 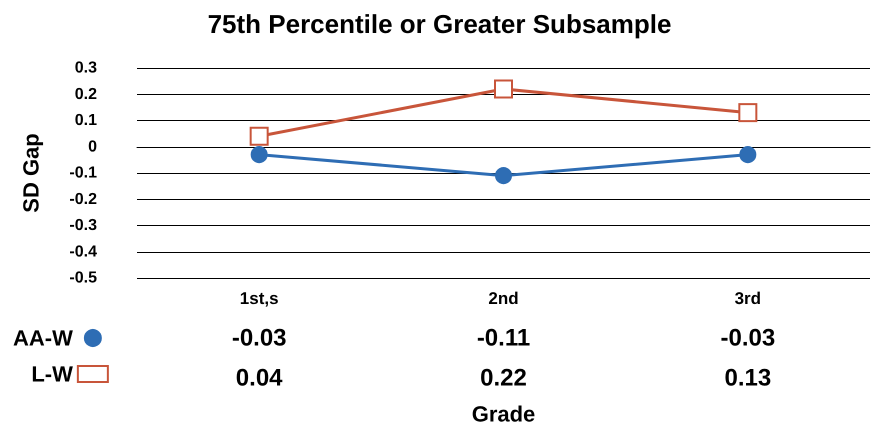 I want to click on x-tick-label: 1st,s, so click(x=259, y=298).